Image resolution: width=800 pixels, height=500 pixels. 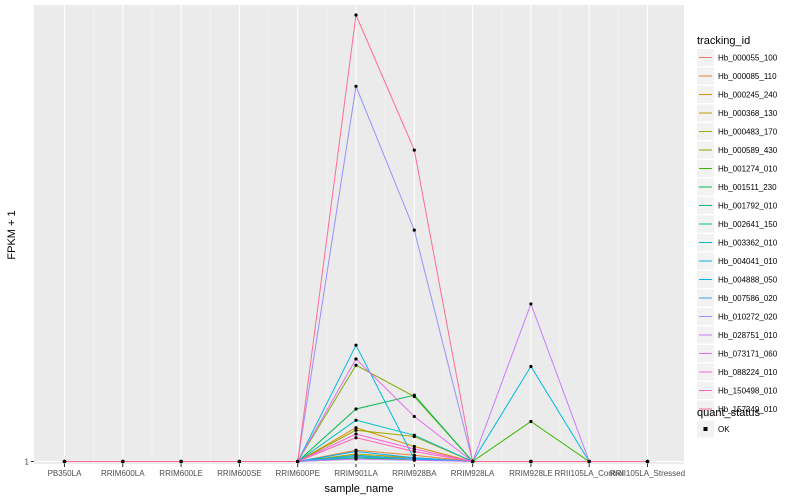 I want to click on shape-legend-marker, so click(x=705, y=429).